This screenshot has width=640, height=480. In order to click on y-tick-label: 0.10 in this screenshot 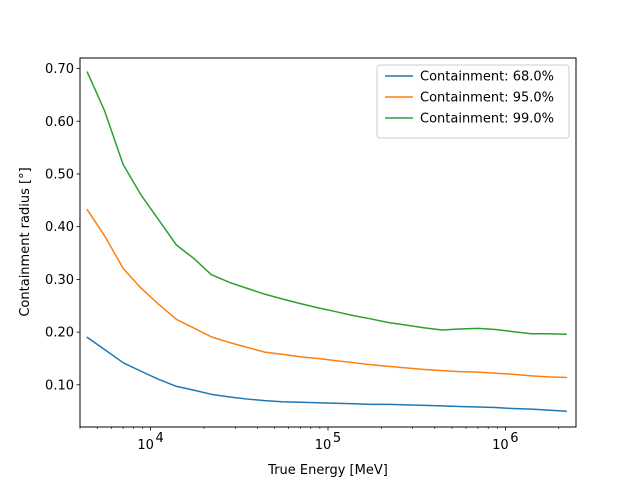, I will do `click(59, 385)`.